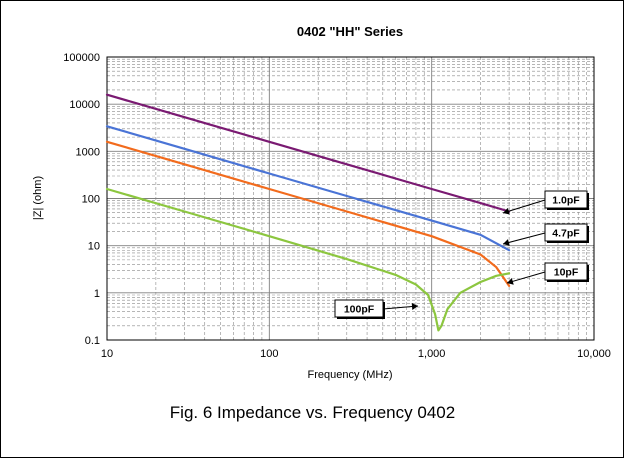 Image resolution: width=625 pixels, height=459 pixels. Describe the element at coordinates (97, 294) in the screenshot. I see `y-tick-label: 1` at that location.